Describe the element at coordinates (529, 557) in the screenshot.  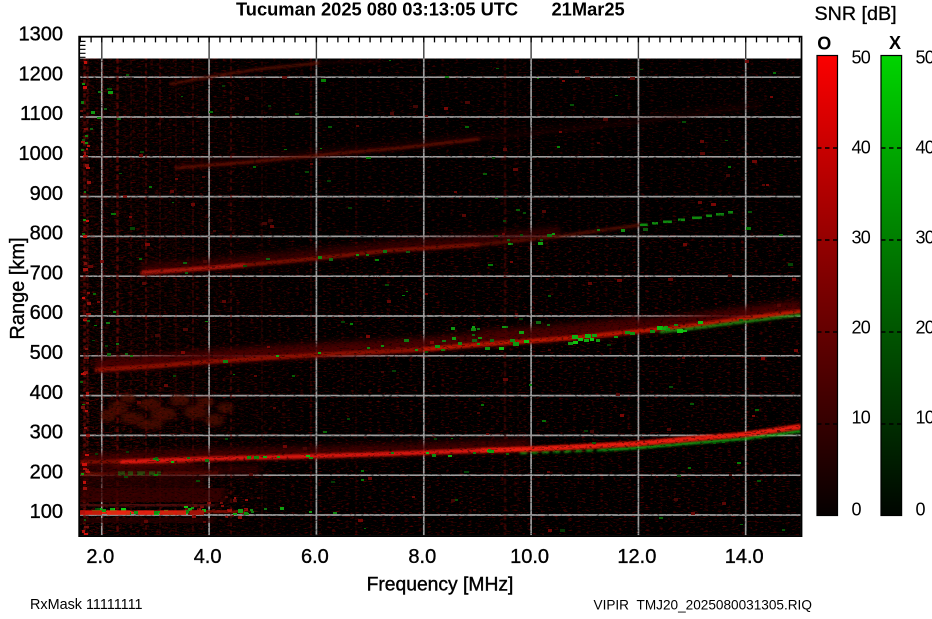
I see `svg-text: 10.0` at that location.